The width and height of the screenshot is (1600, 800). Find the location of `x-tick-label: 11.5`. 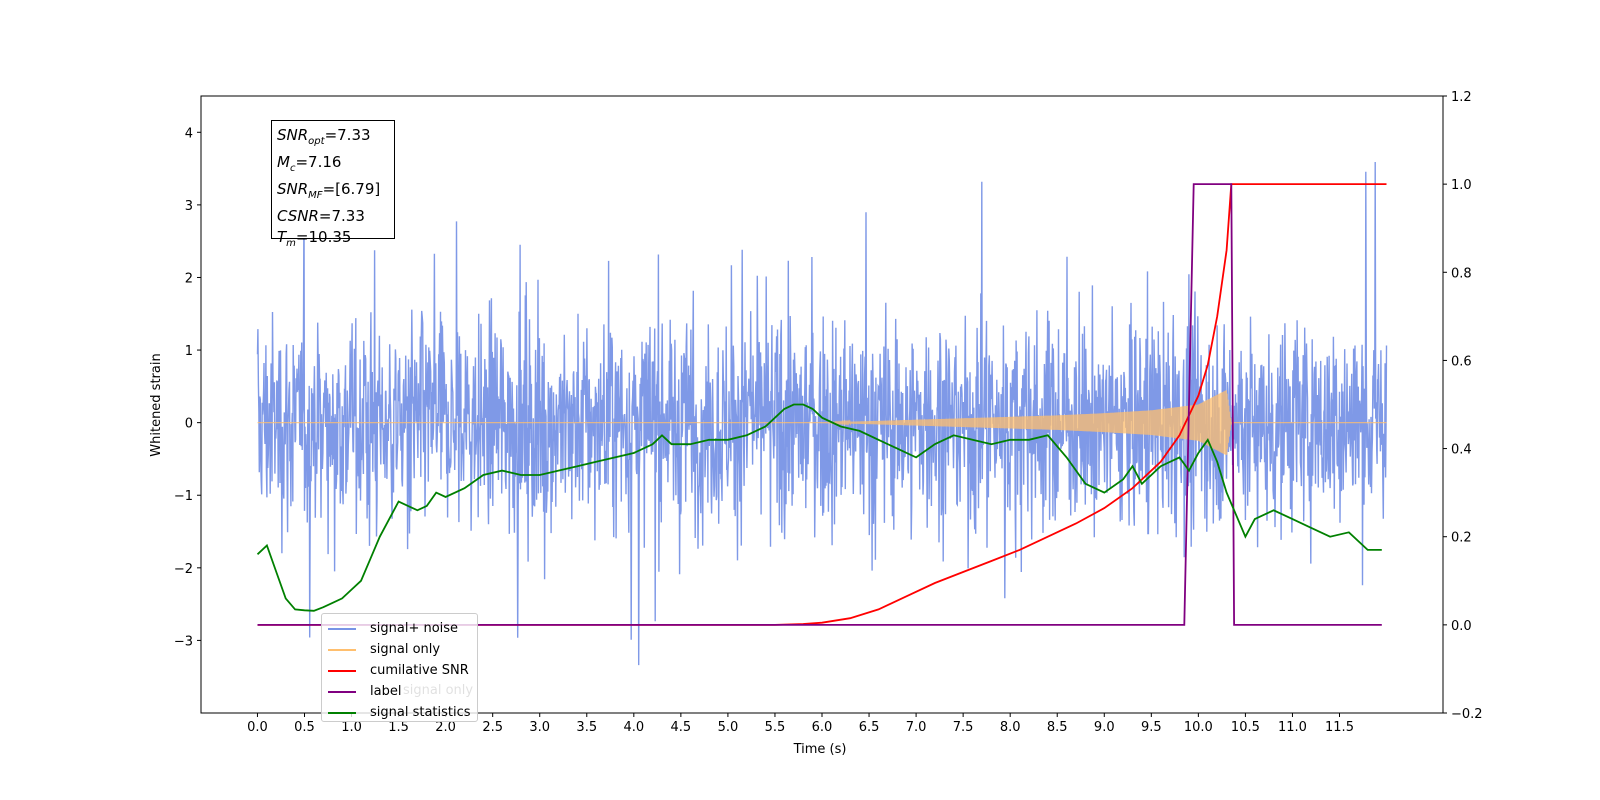

x-tick-label: 11.5 is located at coordinates (1339, 727).